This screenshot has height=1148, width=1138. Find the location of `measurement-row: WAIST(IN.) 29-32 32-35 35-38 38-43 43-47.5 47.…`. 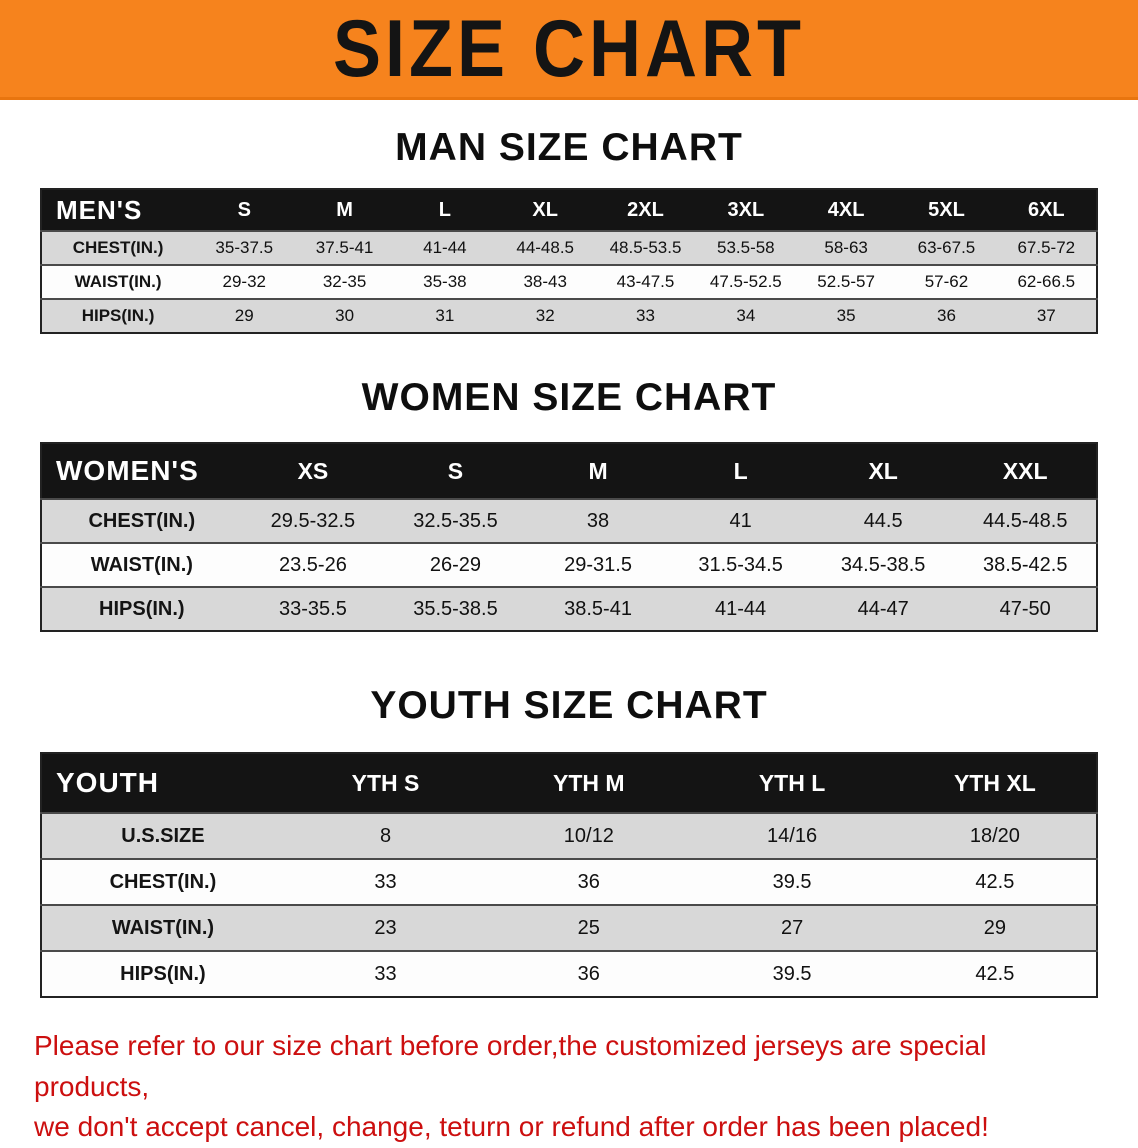

measurement-row: WAIST(IN.) 29-32 32-35 35-38 38-43 43-47.5 47.… is located at coordinates (569, 282).